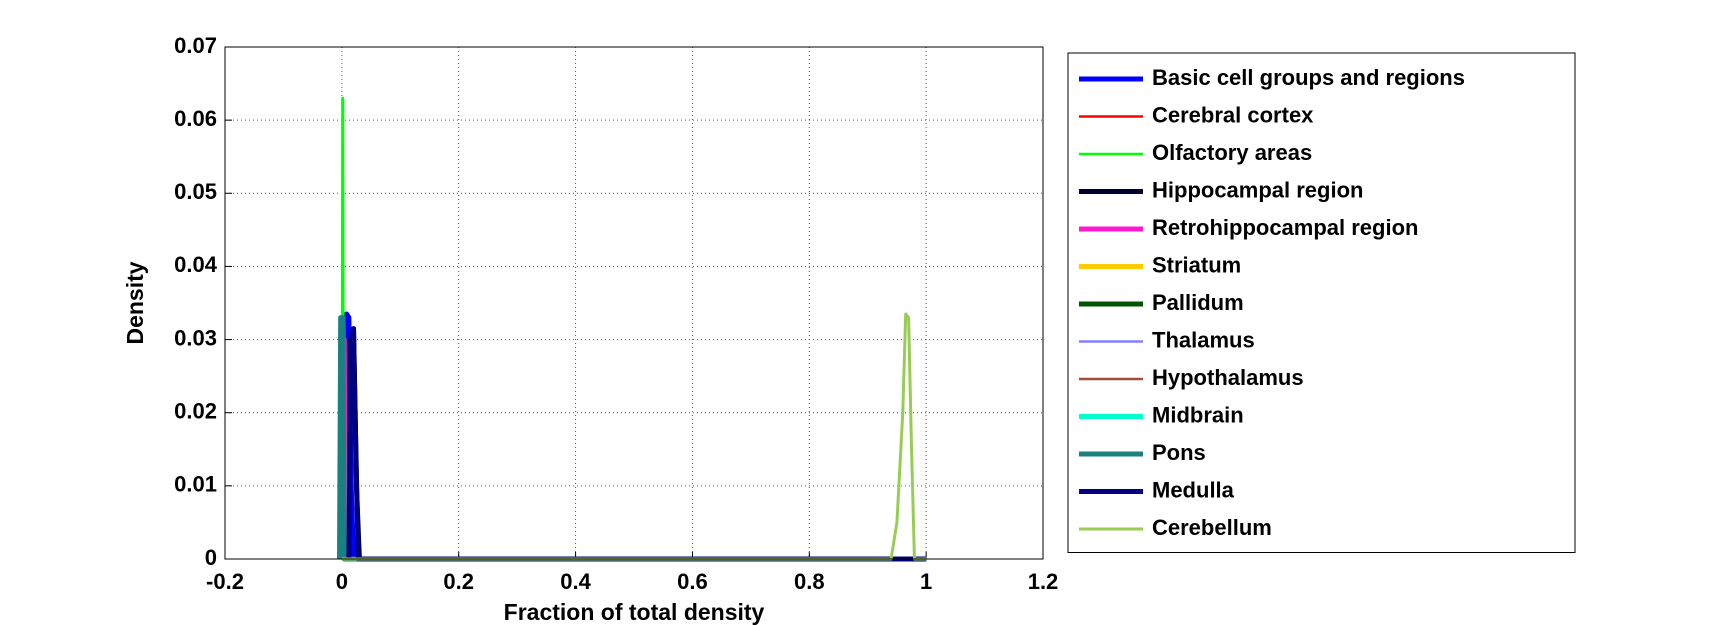 The image size is (1719, 625). I want to click on legend-text: Pons, so click(1179, 452).